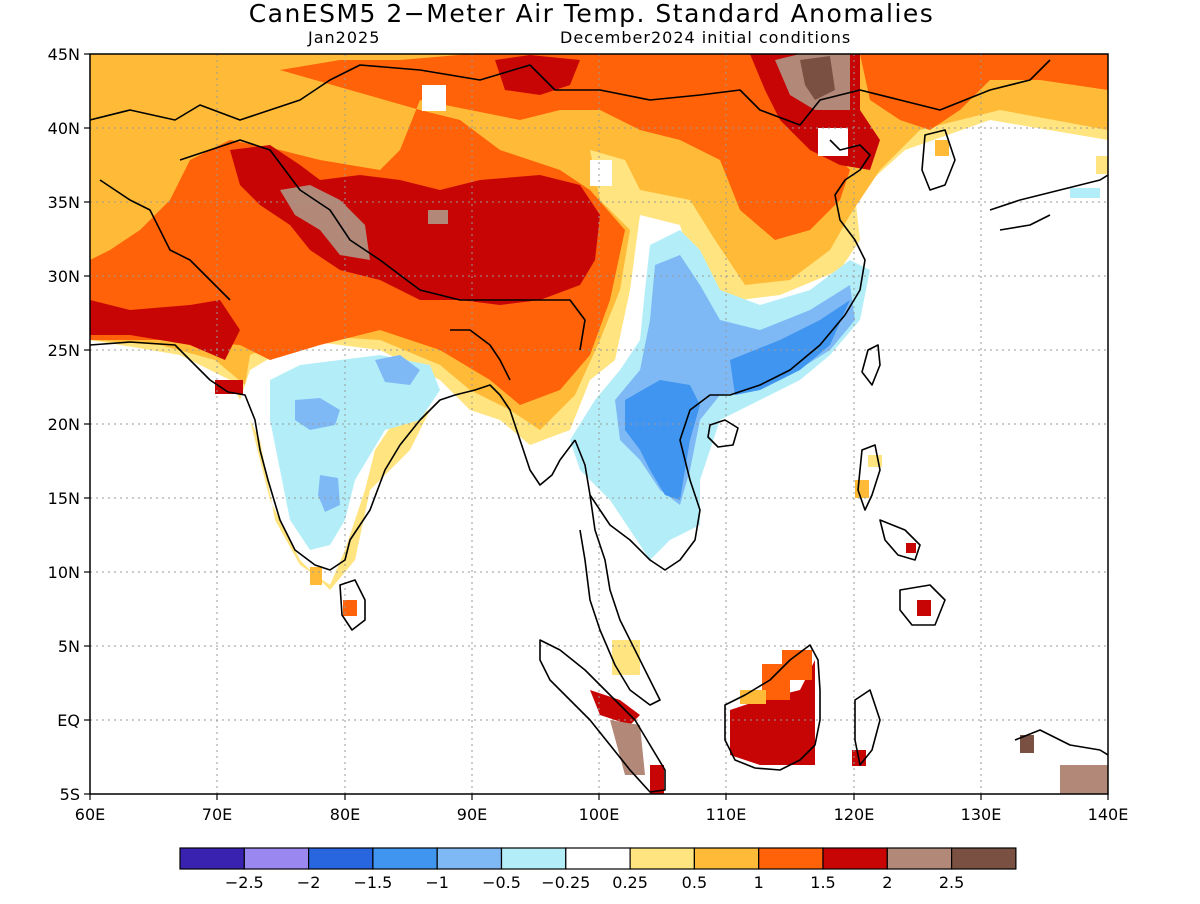  Describe the element at coordinates (565, 882) in the screenshot. I see `colorbar-label: −0.25` at that location.